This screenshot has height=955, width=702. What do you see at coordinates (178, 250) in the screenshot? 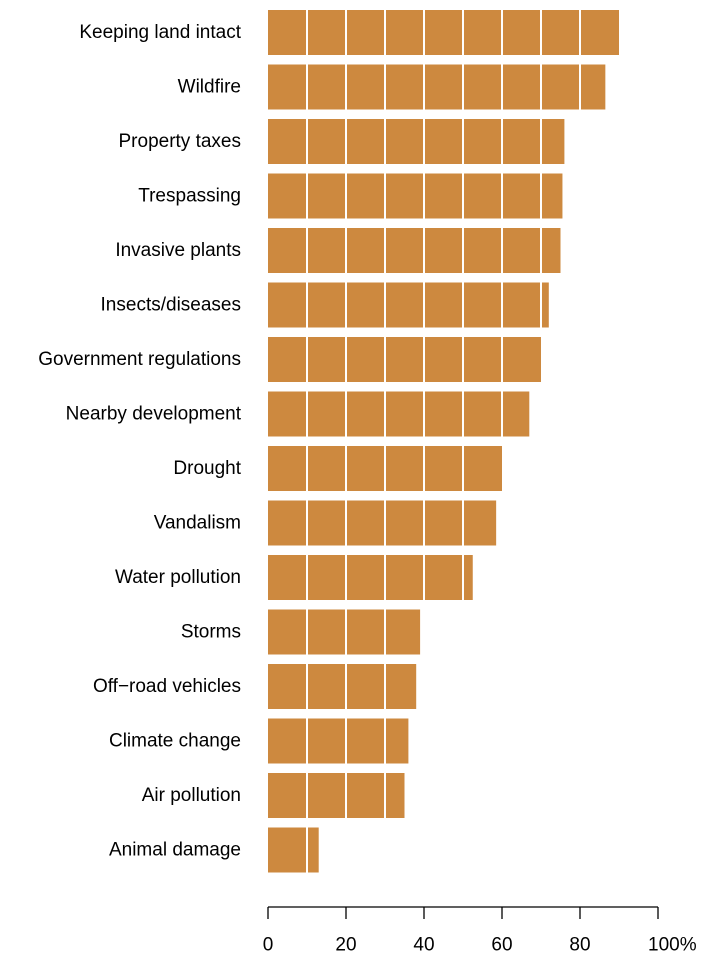
I see `category-label: Invasive plants` at bounding box center [178, 250].